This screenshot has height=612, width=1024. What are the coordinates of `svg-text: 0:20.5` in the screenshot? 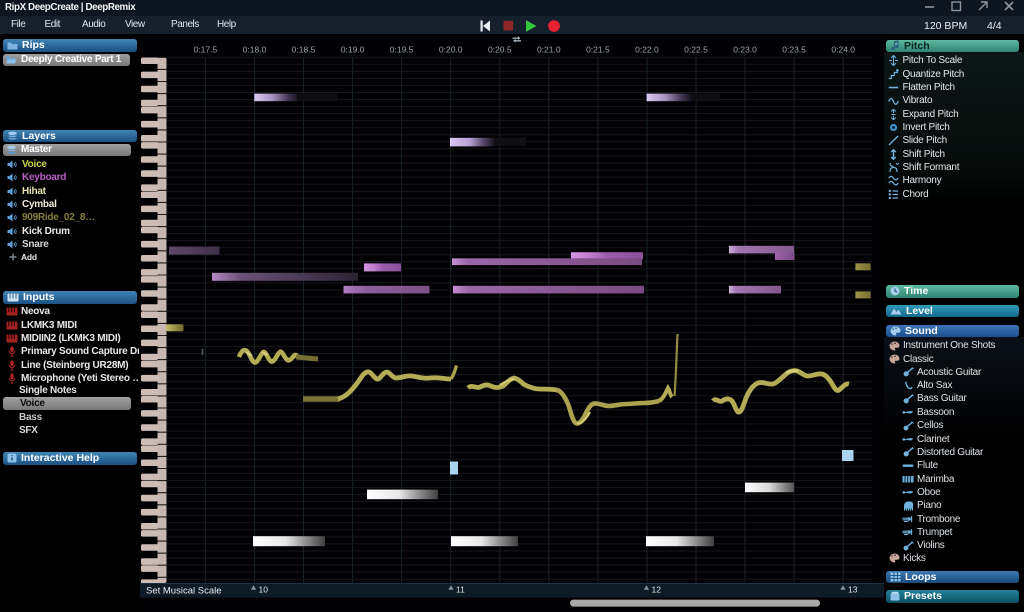 It's located at (500, 50).